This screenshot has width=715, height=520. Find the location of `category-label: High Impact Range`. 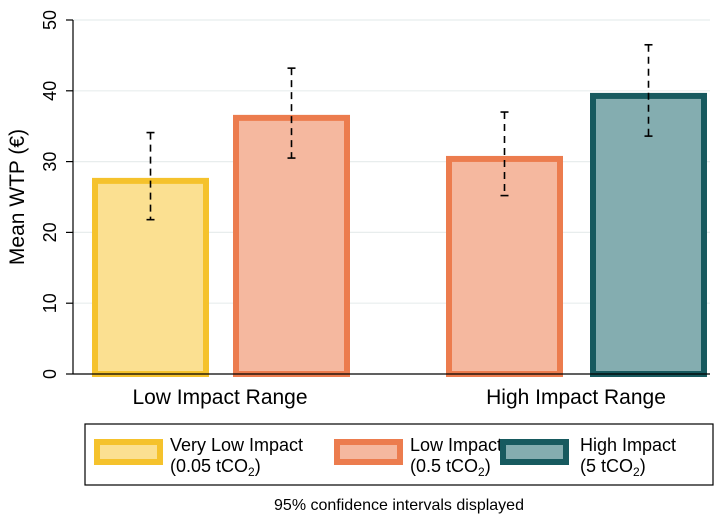

category-label: High Impact Range is located at coordinates (576, 397).